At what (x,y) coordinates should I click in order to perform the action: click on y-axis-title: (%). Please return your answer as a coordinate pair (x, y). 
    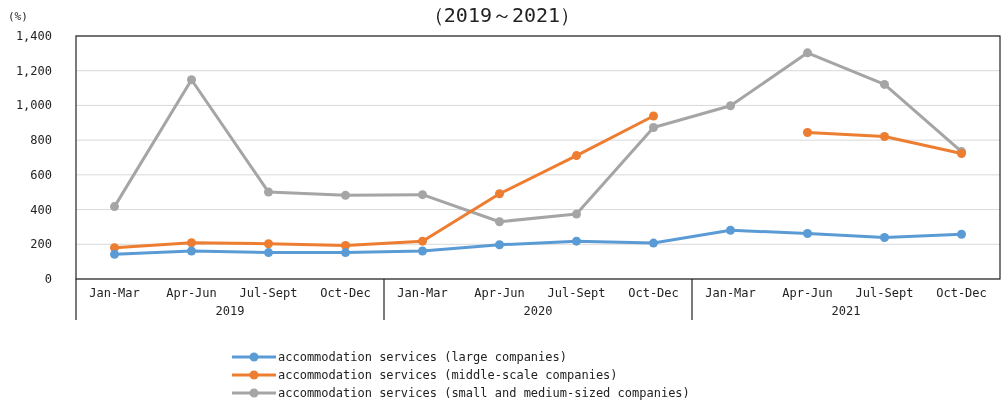
    Looking at the image, I should click on (18, 16).